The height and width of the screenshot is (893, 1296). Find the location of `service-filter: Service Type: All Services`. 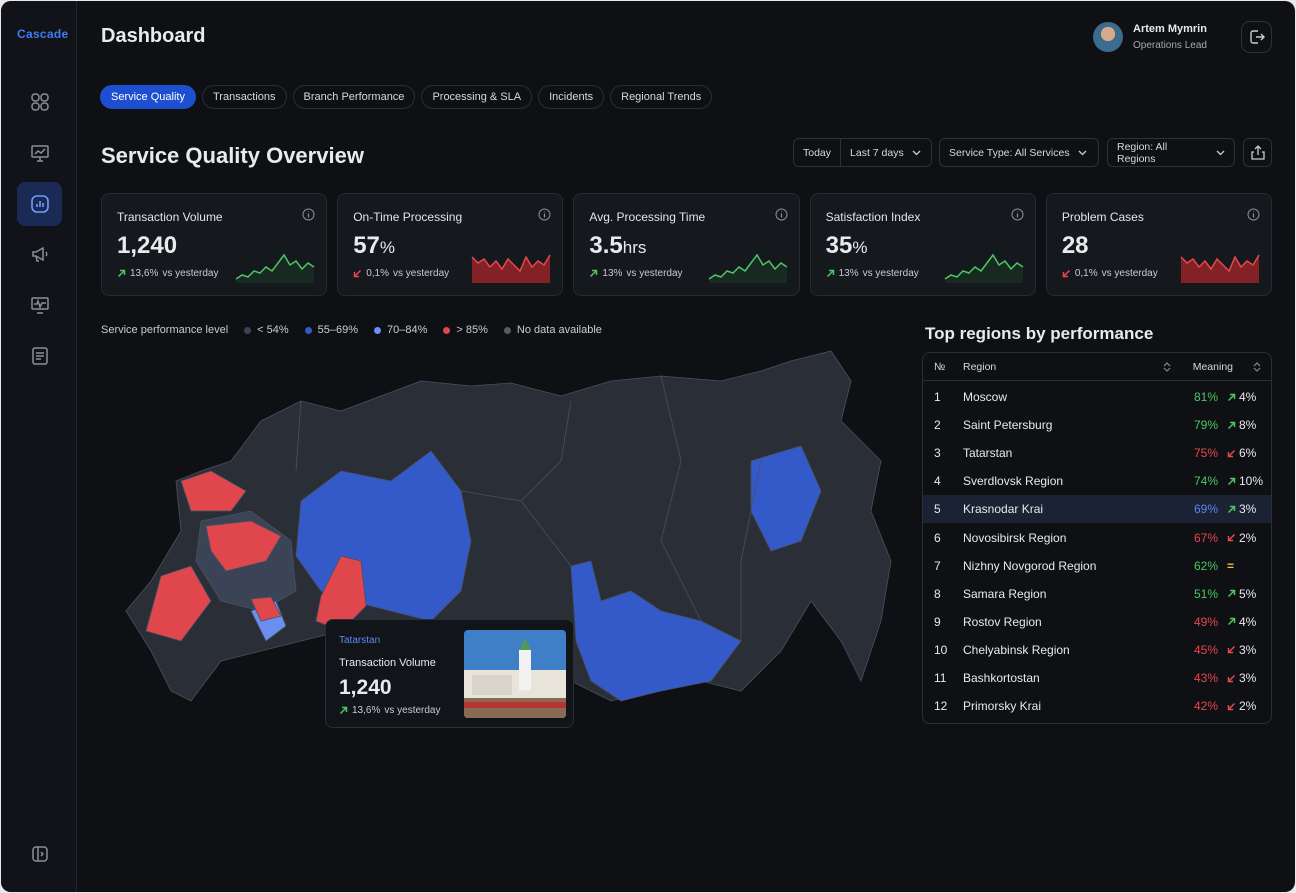

service-filter: Service Type: All Services is located at coordinates (1019, 152).